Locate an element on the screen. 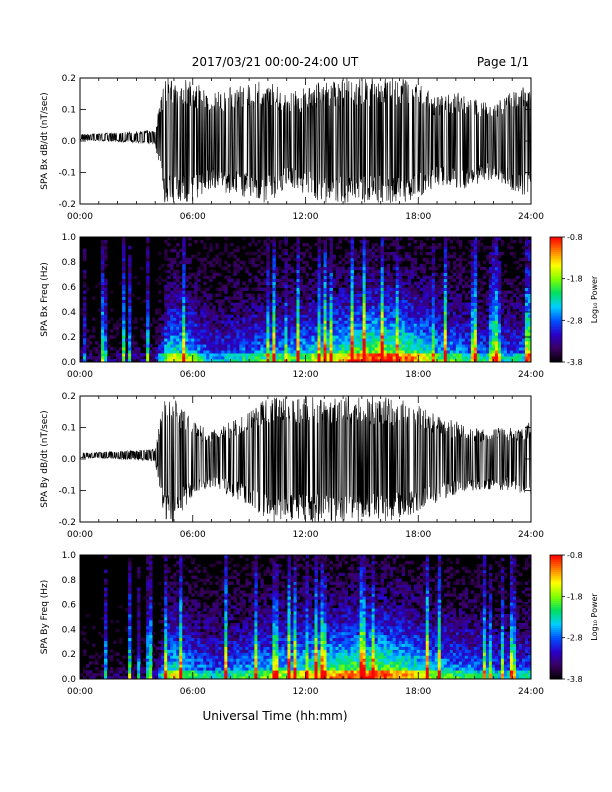  colorbar-step is located at coordinates (556, 340).